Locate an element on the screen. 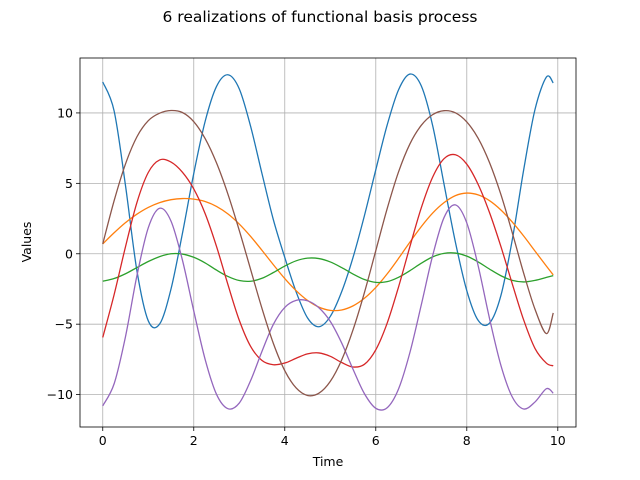 The image size is (640, 480). x-tick-label: 0 is located at coordinates (103, 440).